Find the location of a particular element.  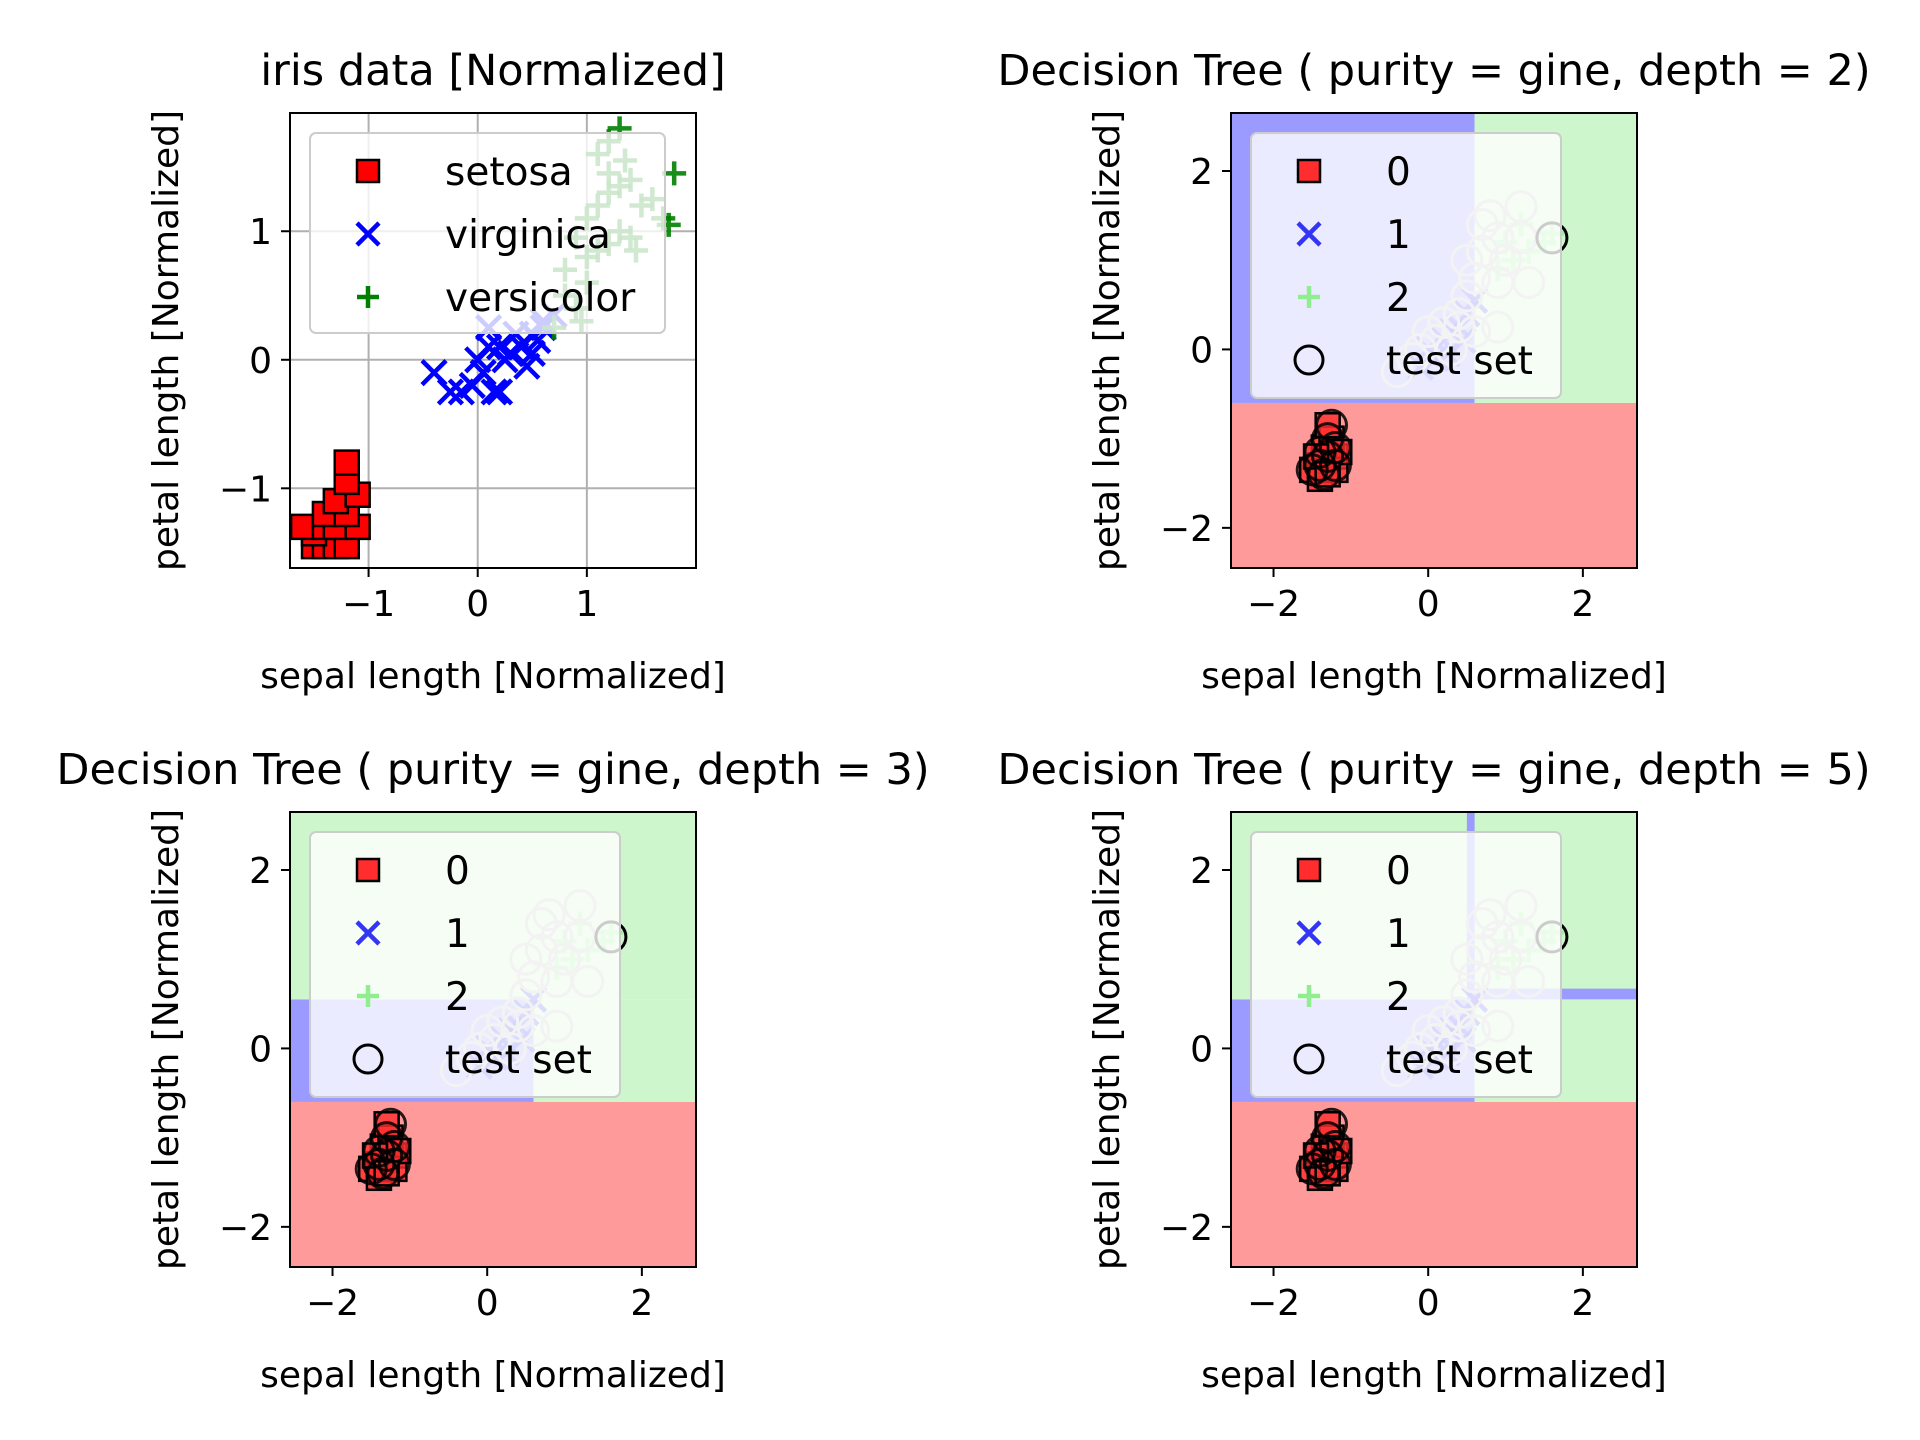

legend-label: setosa is located at coordinates (509, 172).